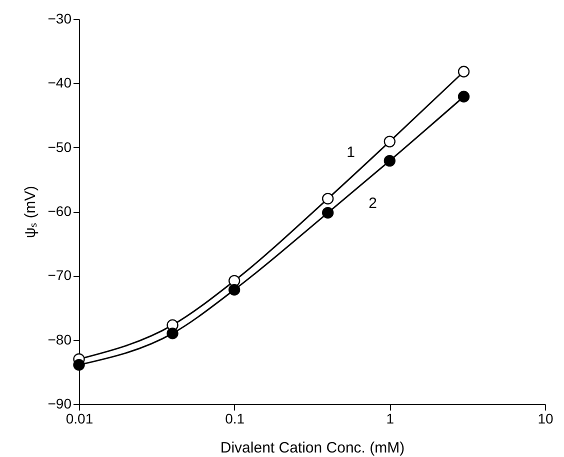 The width and height of the screenshot is (564, 457). I want to click on x-tick-label: 0.1, so click(235, 418).